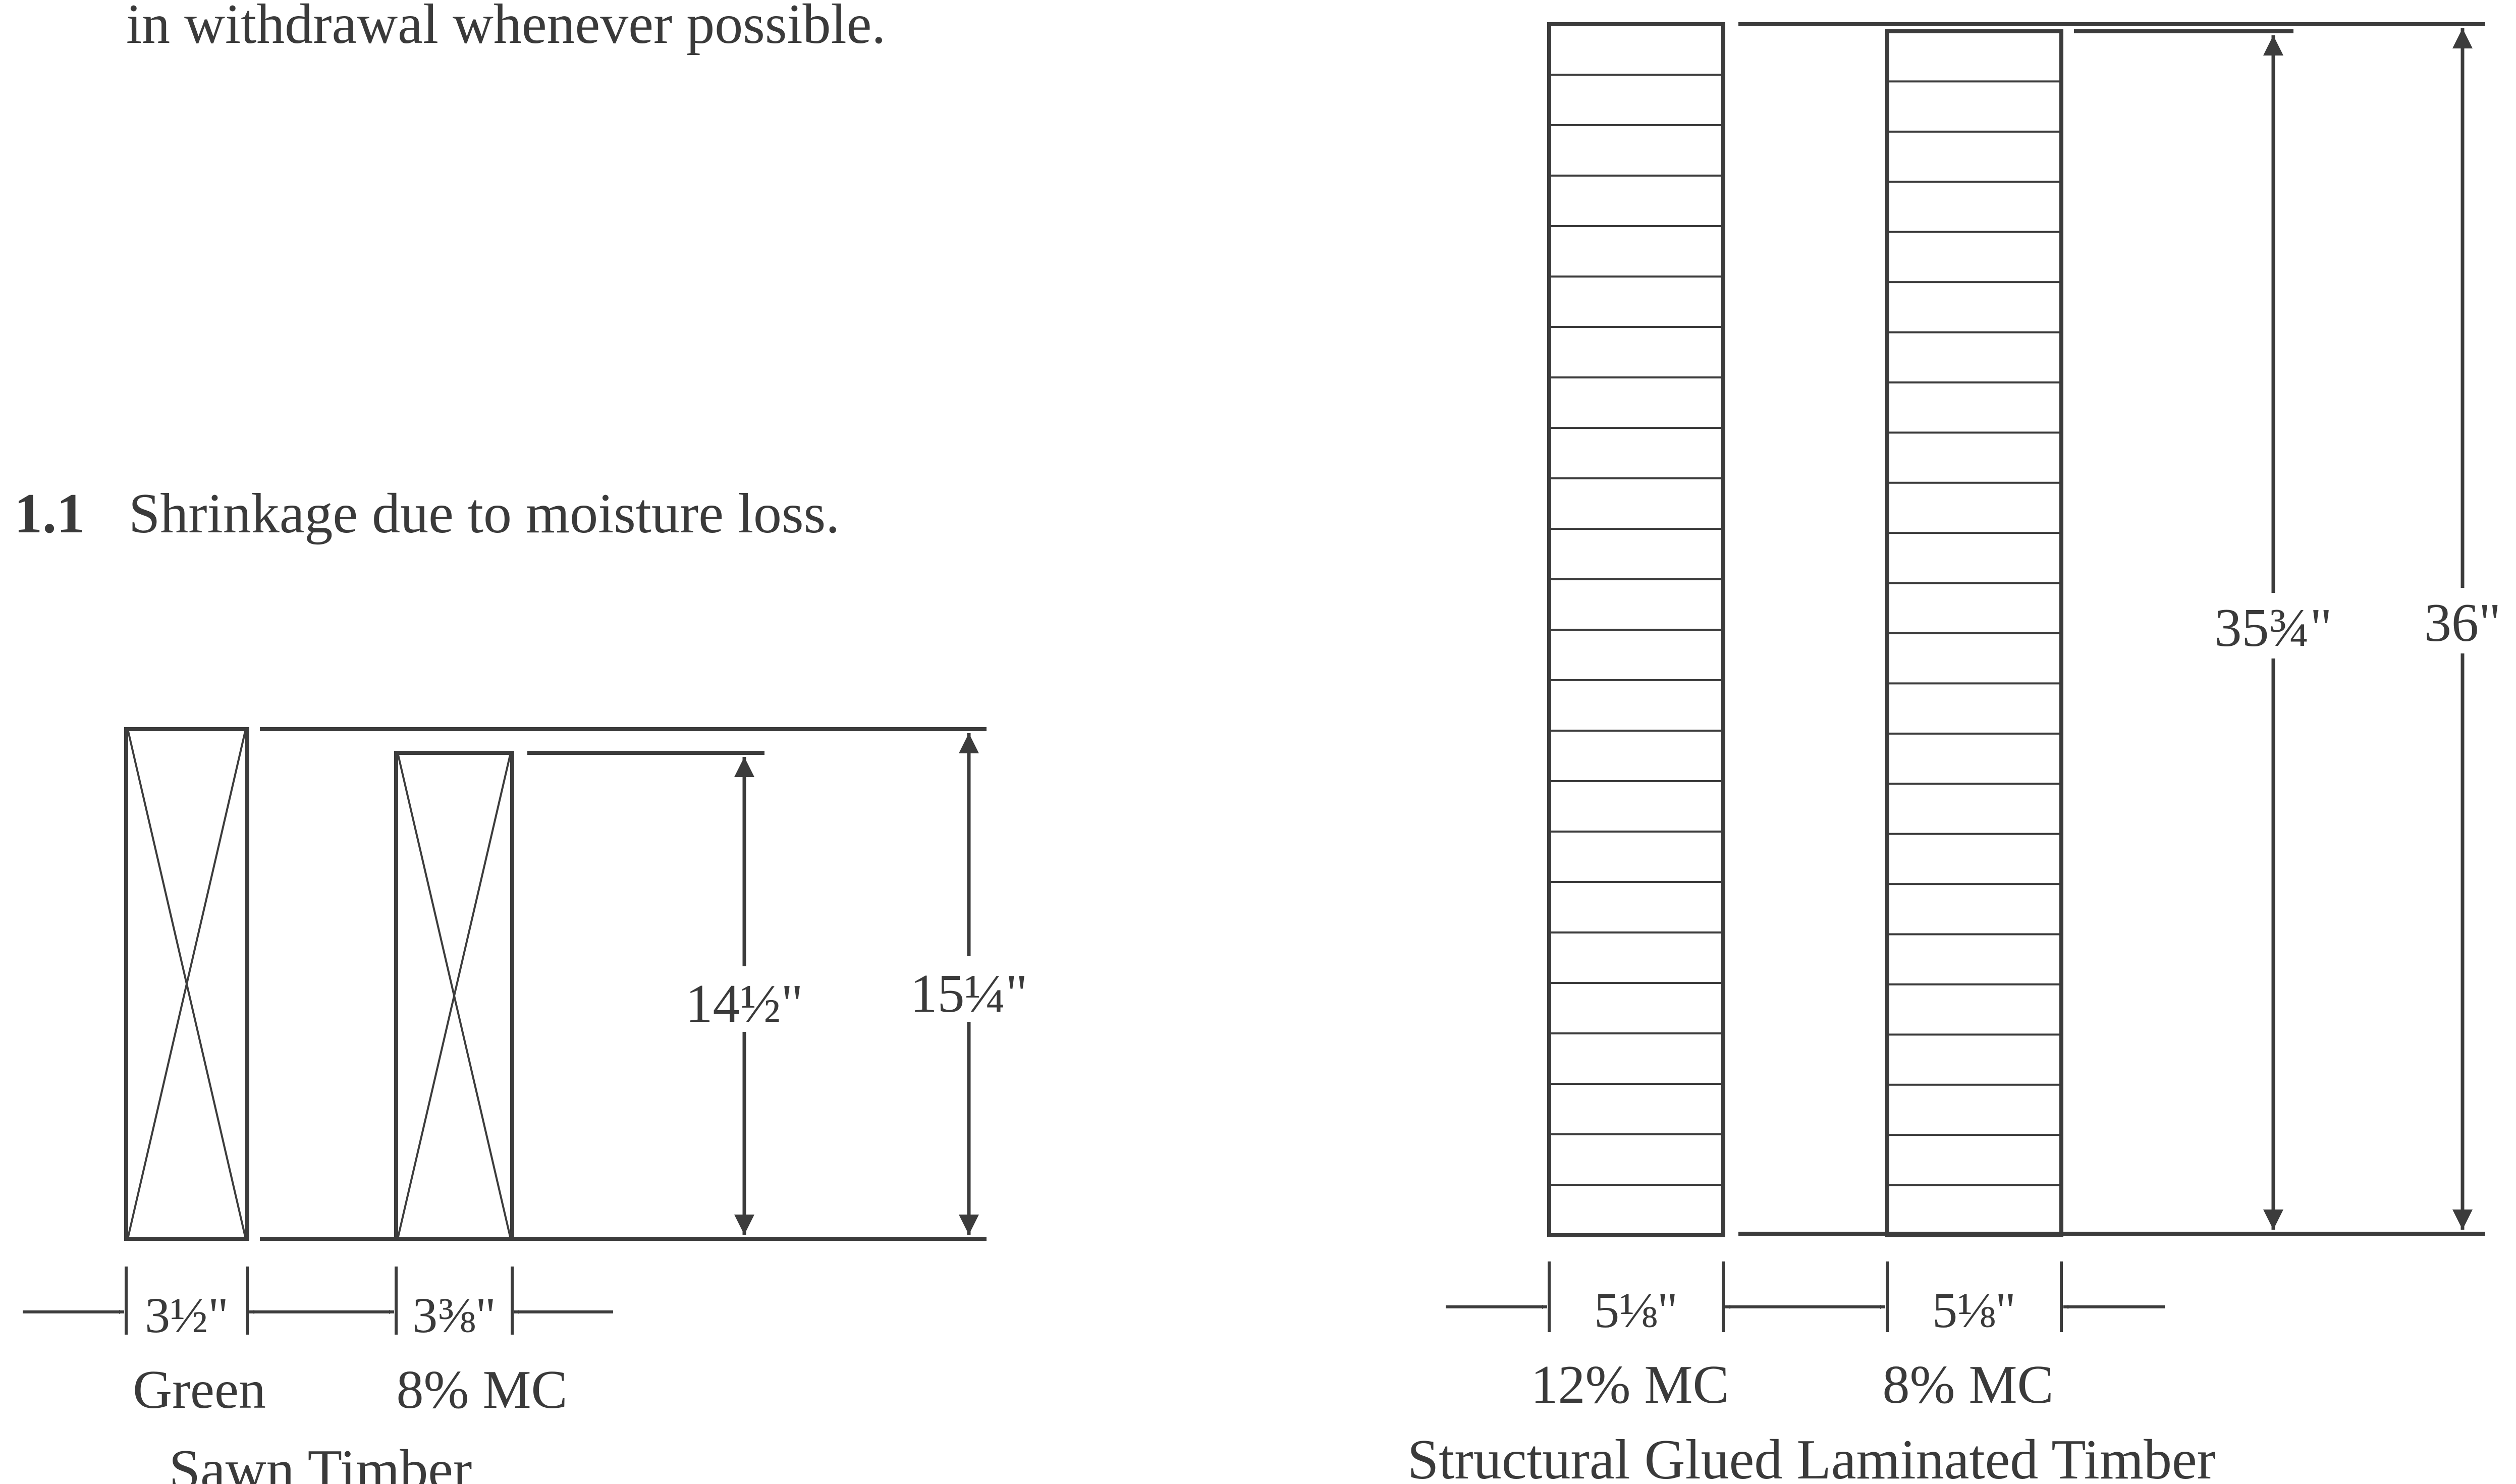 The width and height of the screenshot is (2516, 1484). I want to click on glulam-dry-laminations, so click(1974, 633).